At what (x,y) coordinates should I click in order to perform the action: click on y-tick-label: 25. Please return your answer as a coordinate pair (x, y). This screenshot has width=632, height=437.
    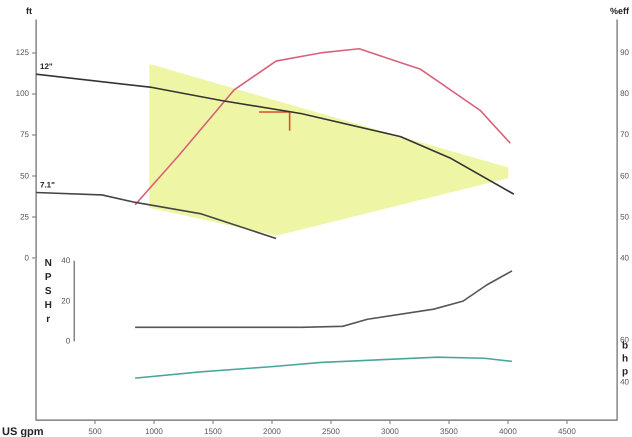
    Looking at the image, I should click on (25, 217).